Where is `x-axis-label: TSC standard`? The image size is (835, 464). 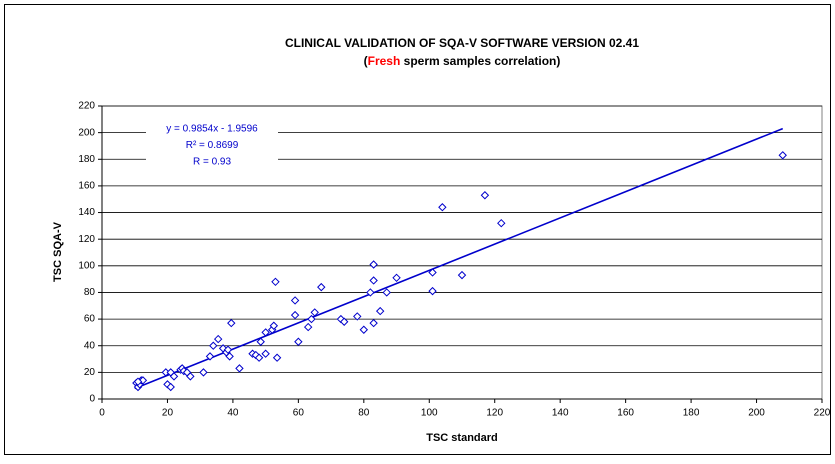 x-axis-label: TSC standard is located at coordinates (462, 438).